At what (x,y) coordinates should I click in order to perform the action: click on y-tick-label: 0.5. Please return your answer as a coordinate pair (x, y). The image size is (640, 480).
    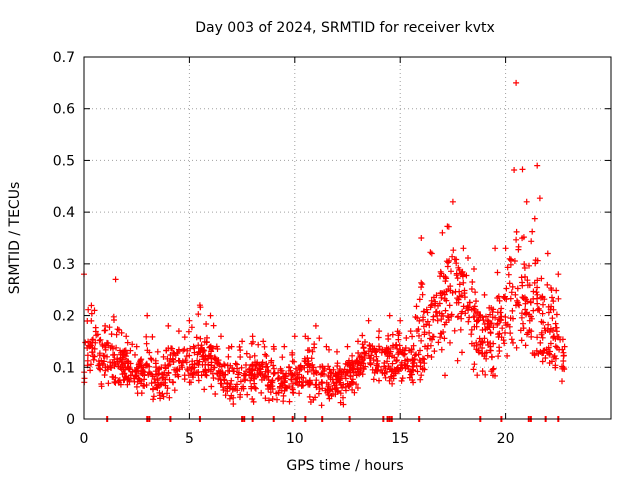
    Looking at the image, I should click on (64, 161).